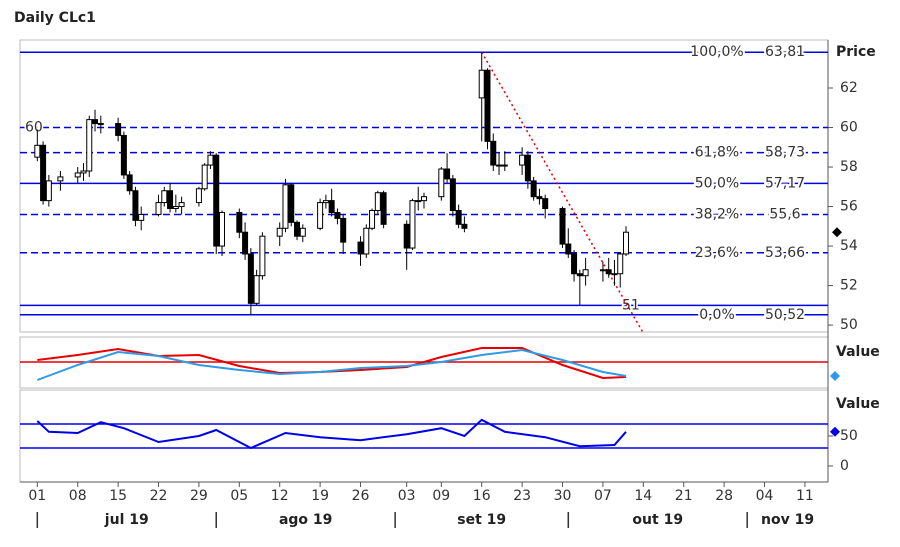 This screenshot has height=547, width=900. I want to click on level-name: 50,0%, so click(717, 183).